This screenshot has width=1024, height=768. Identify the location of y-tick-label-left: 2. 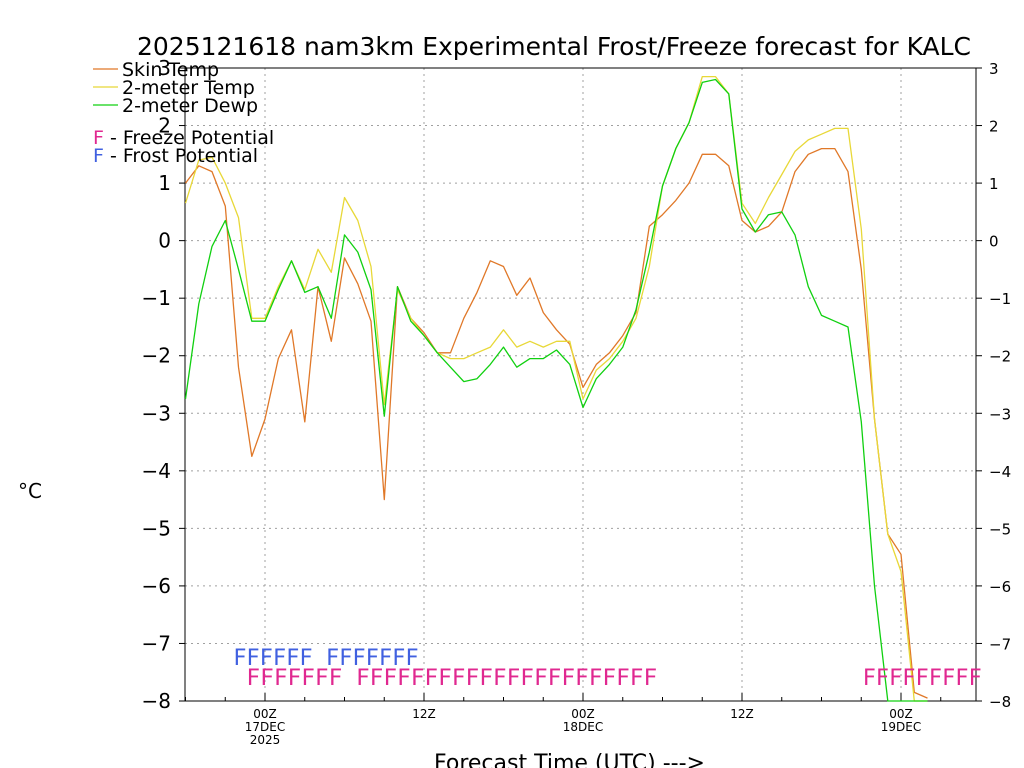
(164, 126).